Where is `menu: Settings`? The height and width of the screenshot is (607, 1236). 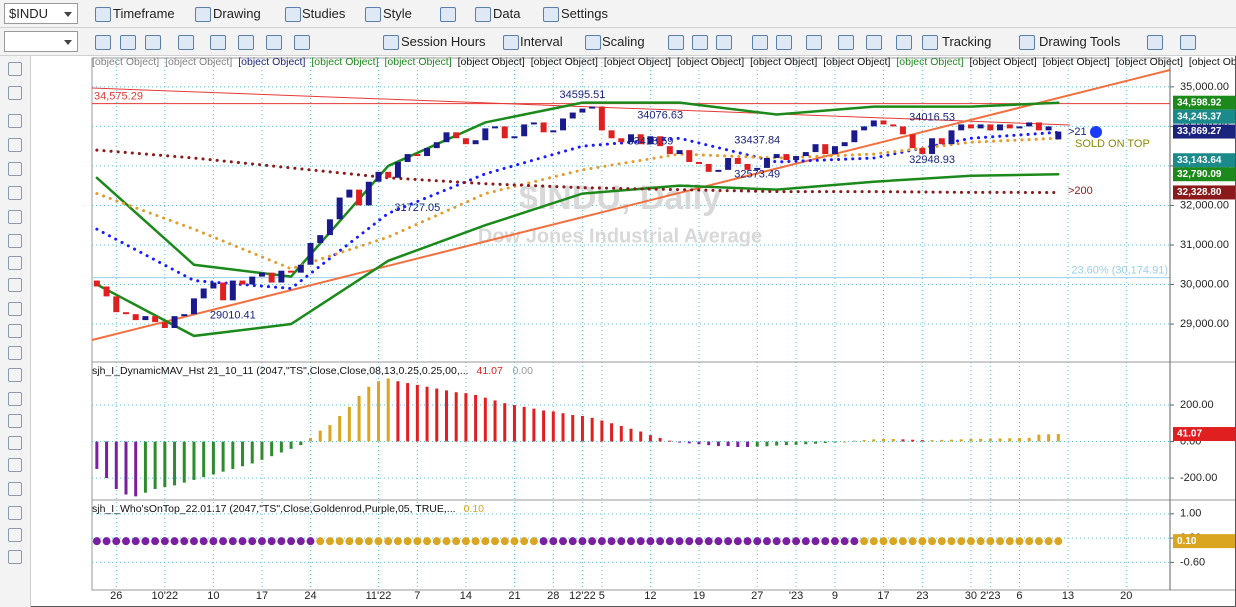 menu: Settings is located at coordinates (584, 13).